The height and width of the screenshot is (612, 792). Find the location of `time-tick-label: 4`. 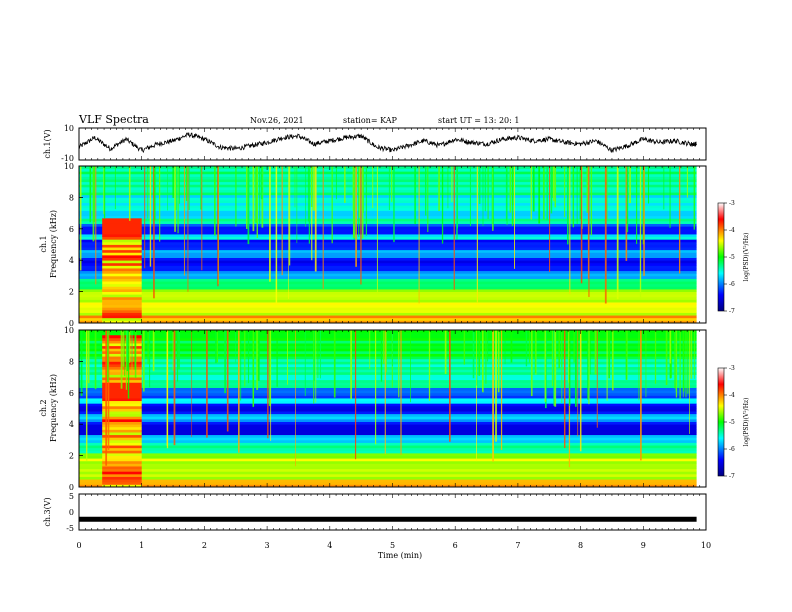

time-tick-label: 4 is located at coordinates (329, 545).